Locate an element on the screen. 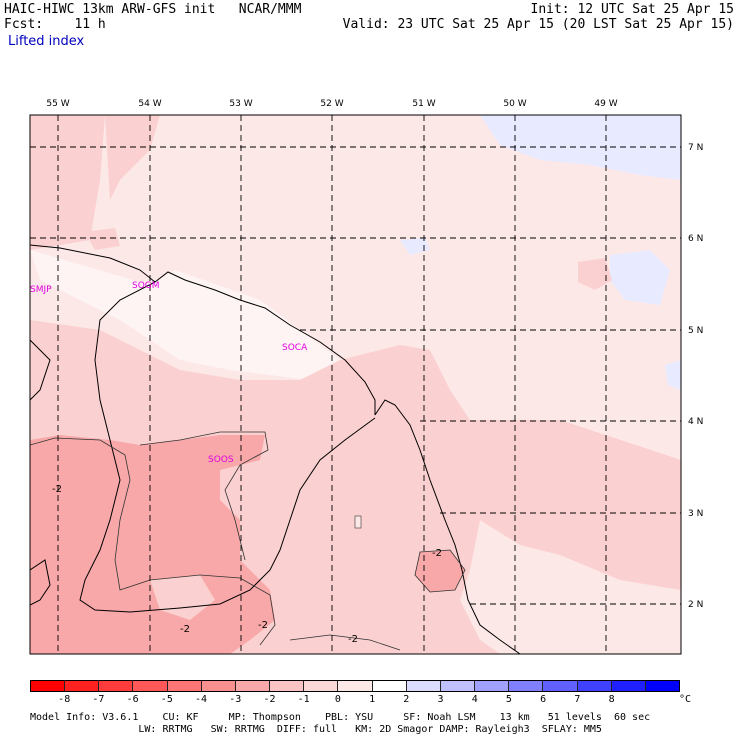 This screenshot has height=740, width=740. colorbar-tick-label: -4 is located at coordinates (201, 699).